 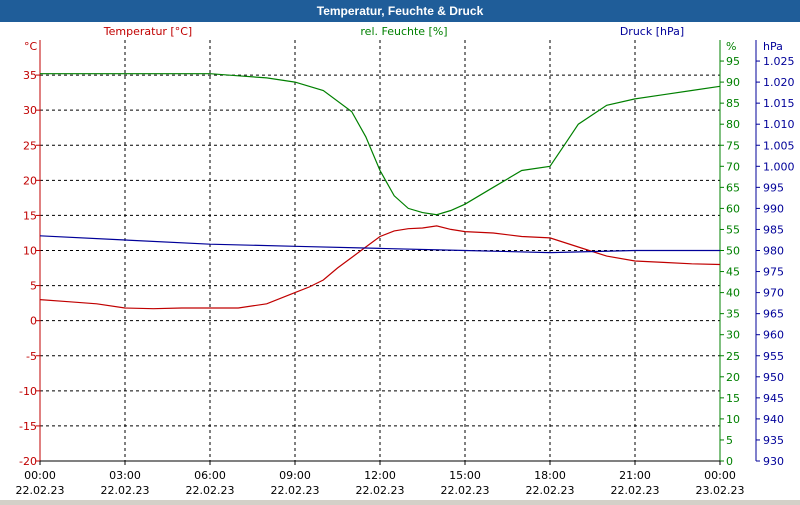 I want to click on humidity-tick-label: 35, so click(x=733, y=314).